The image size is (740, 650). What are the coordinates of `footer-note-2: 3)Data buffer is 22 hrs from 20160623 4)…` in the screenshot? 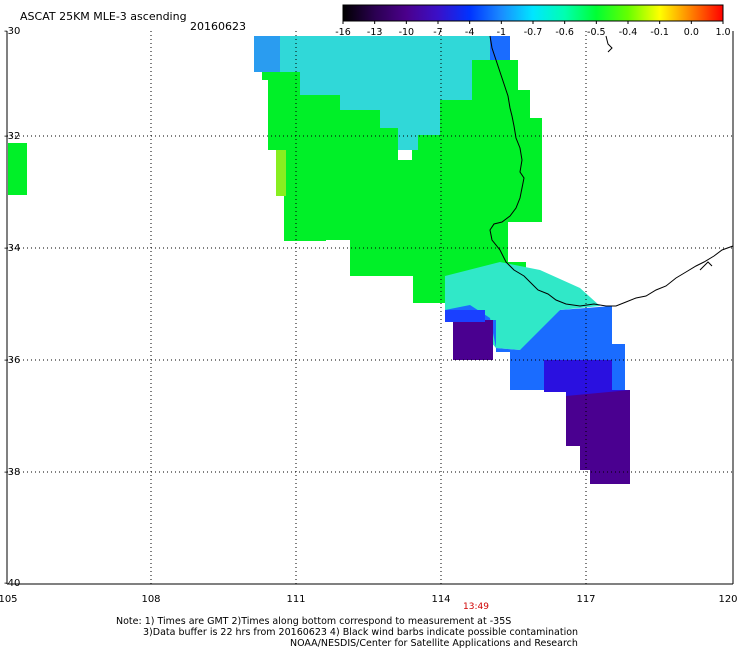 It's located at (361, 632).